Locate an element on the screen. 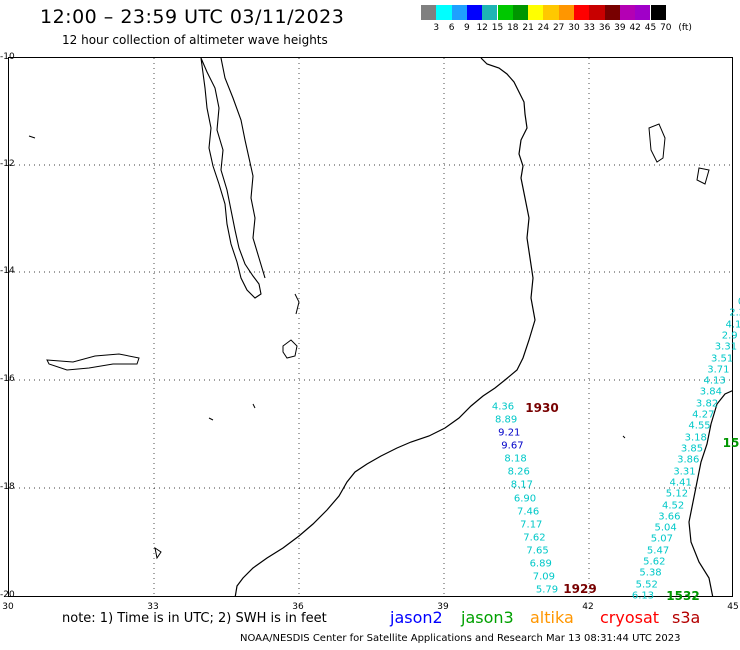 This screenshot has width=740, height=650. legend-label: (ft) is located at coordinates (685, 28).